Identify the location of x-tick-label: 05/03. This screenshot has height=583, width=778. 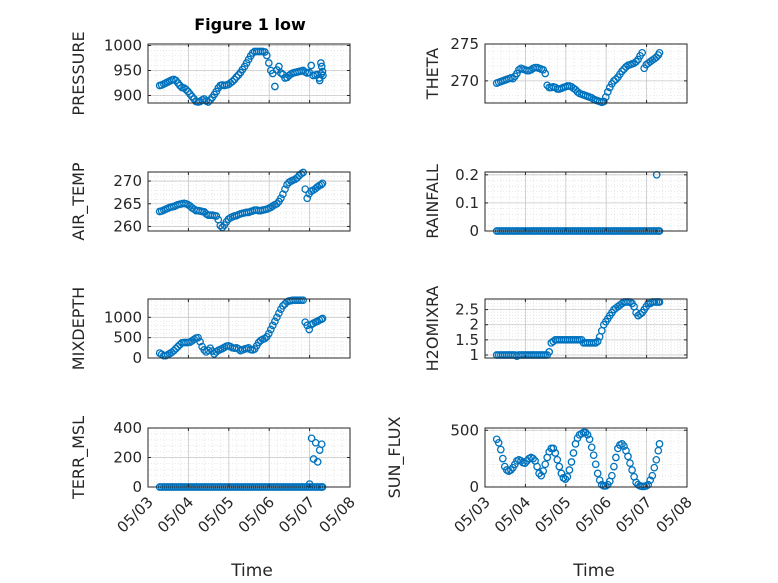
(472, 514).